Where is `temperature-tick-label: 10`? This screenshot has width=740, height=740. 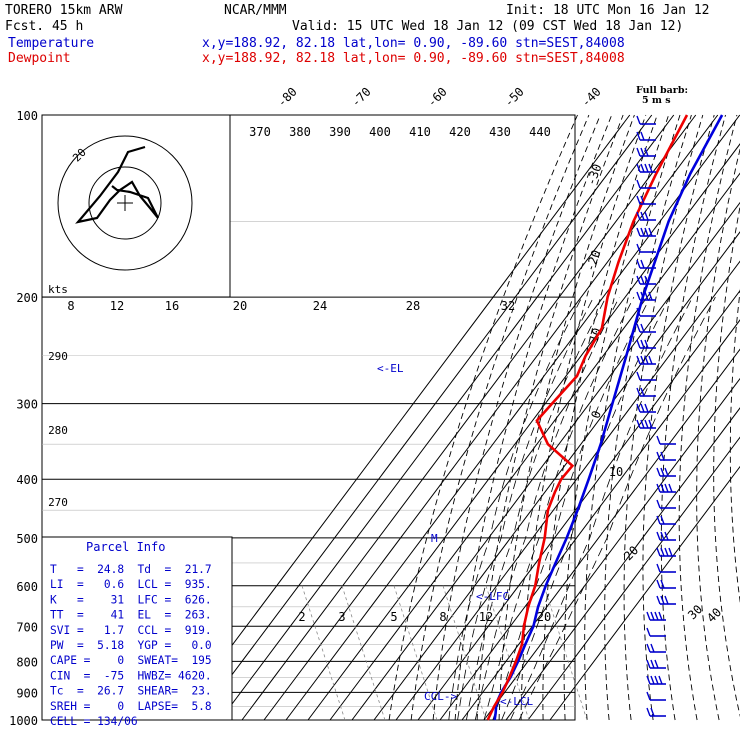
temperature-tick-label: 10 is located at coordinates (616, 472).